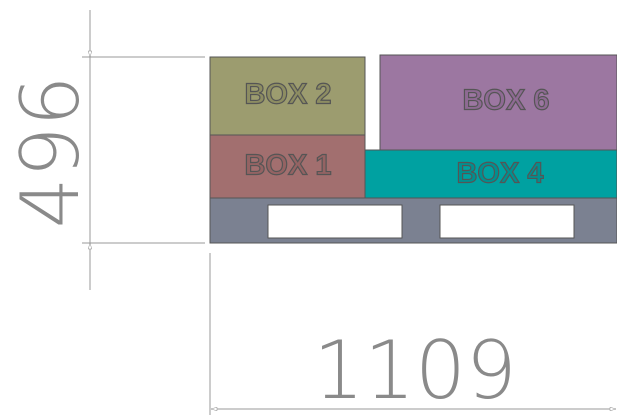 This screenshot has width=617, height=417. What do you see at coordinates (505, 101) in the screenshot?
I see `box-label: BOX 6` at bounding box center [505, 101].